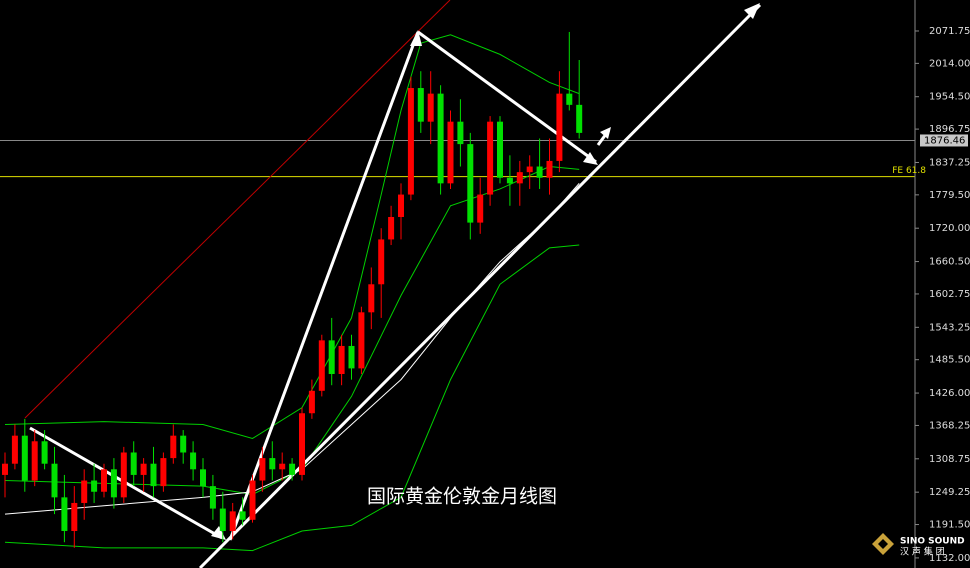 The width and height of the screenshot is (970, 568). I want to click on logo-subtitle: 汉 声 集 团, so click(922, 552).